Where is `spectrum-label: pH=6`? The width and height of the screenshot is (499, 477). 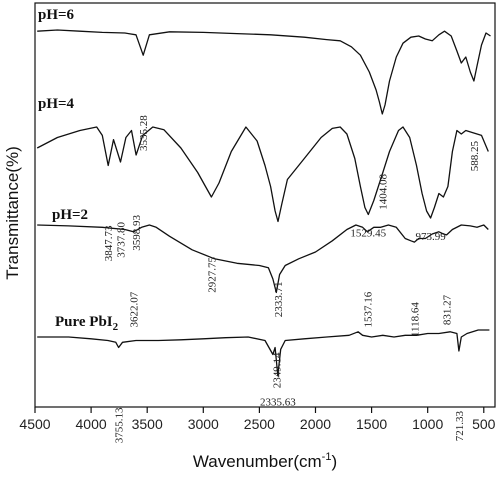
spectrum-label: pH=6 is located at coordinates (56, 15).